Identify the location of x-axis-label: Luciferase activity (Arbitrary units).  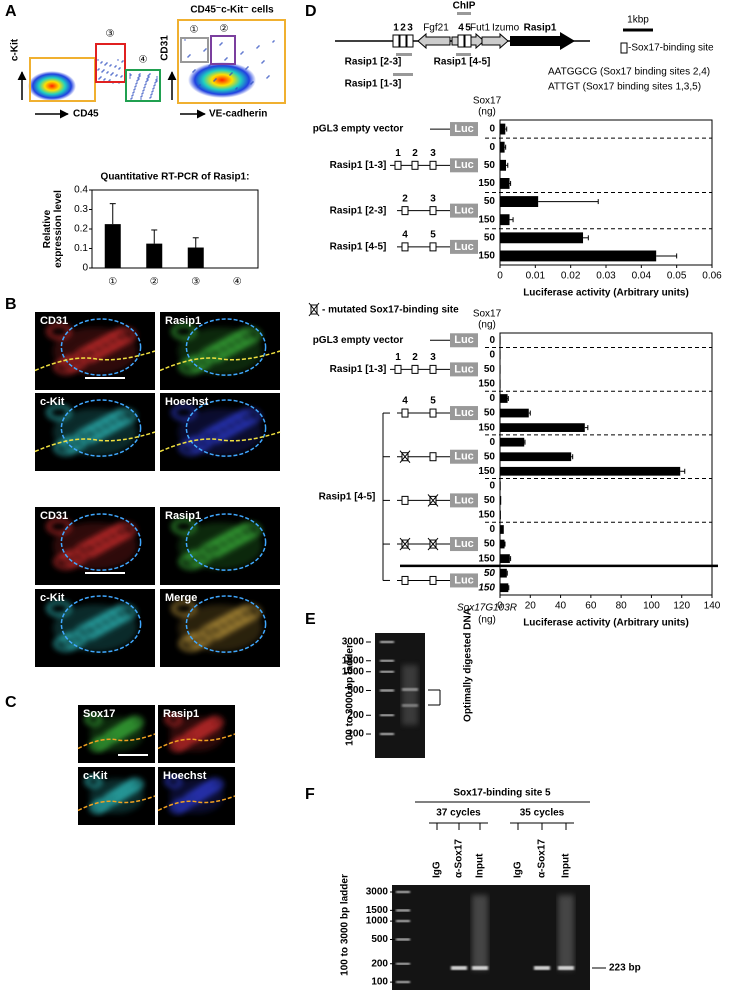
(606, 293).